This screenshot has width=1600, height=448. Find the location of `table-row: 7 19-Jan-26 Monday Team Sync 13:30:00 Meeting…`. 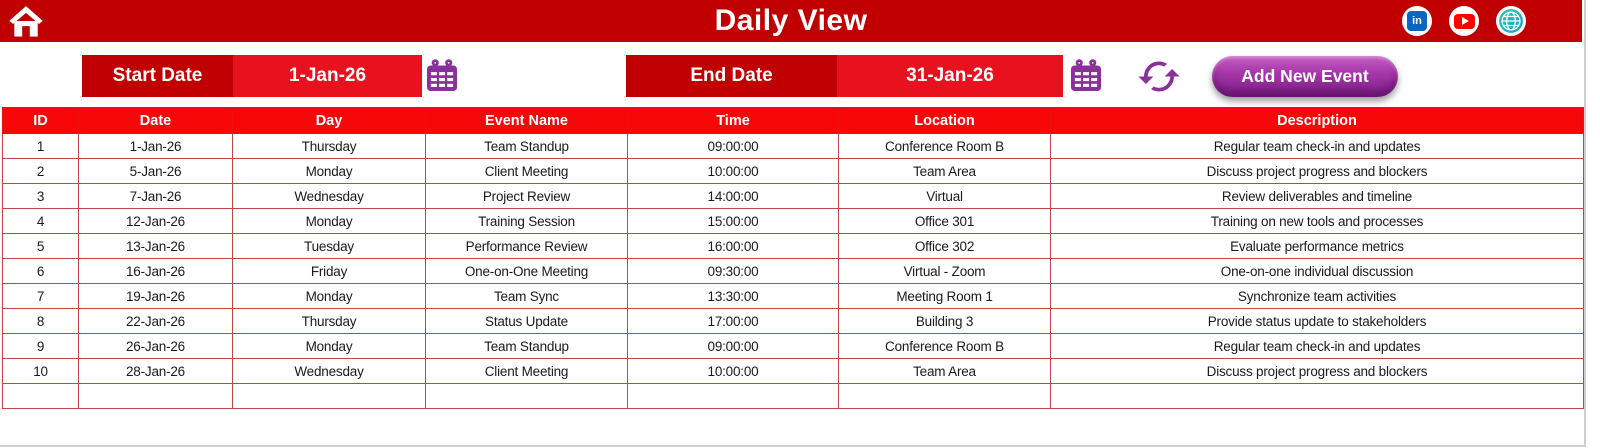

table-row: 7 19-Jan-26 Monday Team Sync 13:30:00 Meeting… is located at coordinates (793, 296).